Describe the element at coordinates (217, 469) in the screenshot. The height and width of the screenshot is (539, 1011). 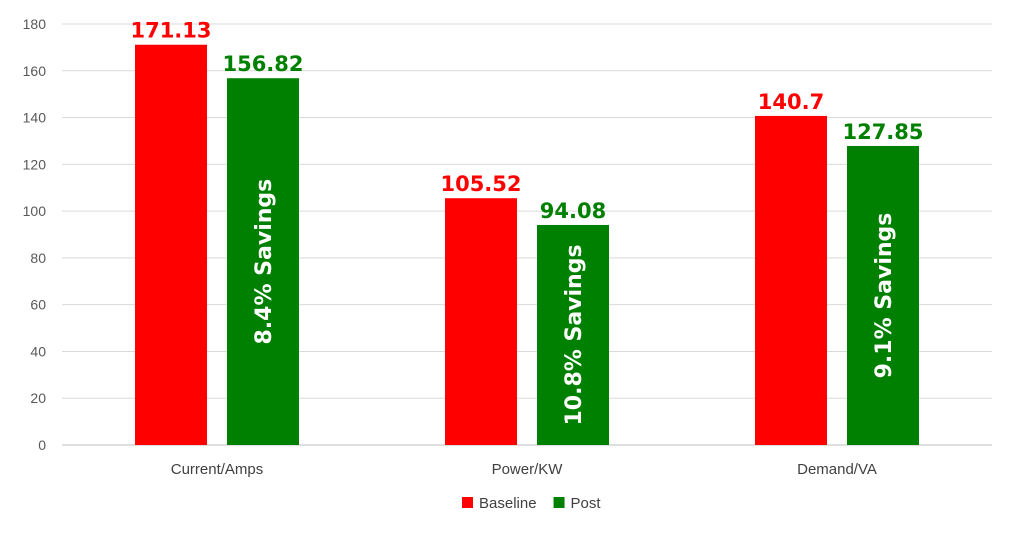
I see `category-label: Current/Amps` at that location.